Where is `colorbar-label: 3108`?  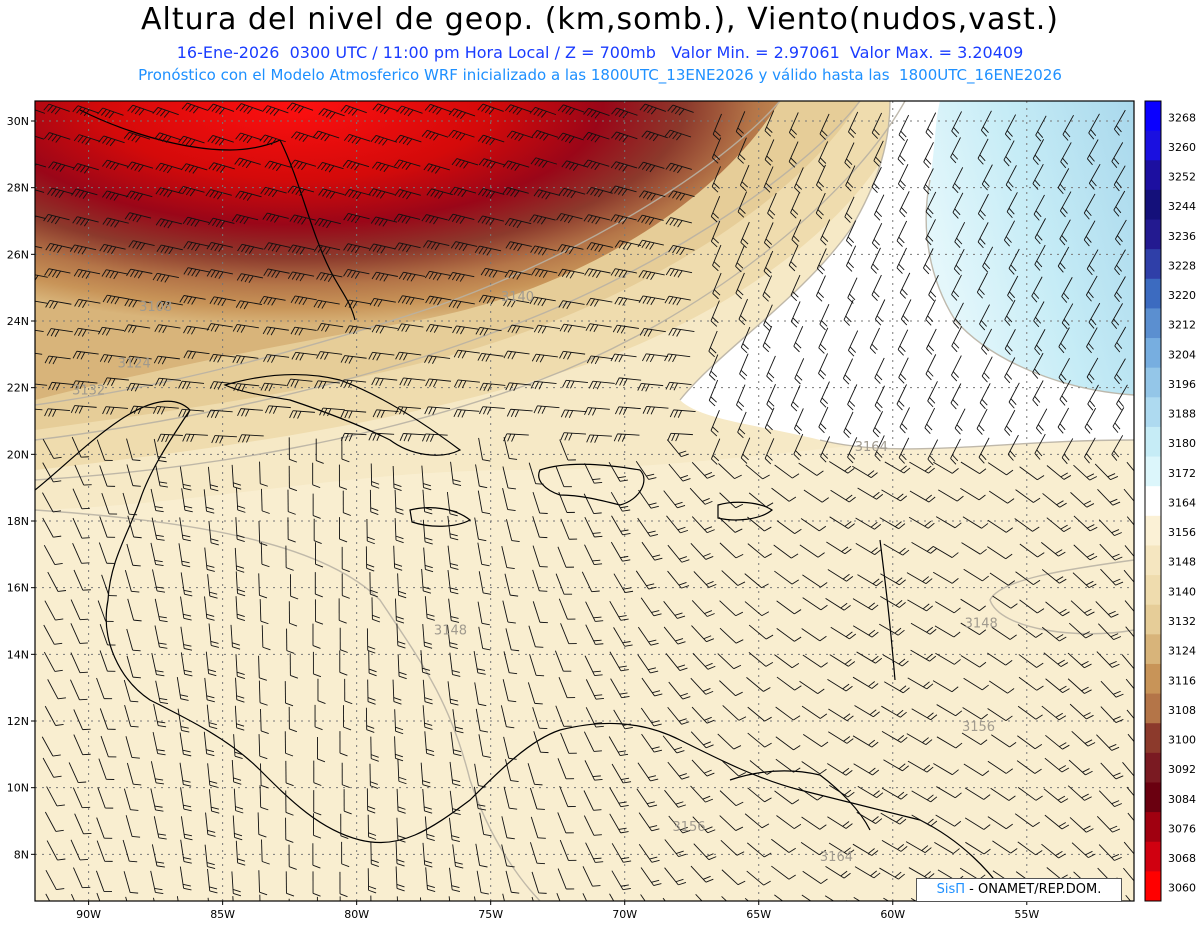 colorbar-label: 3108 is located at coordinates (1182, 710).